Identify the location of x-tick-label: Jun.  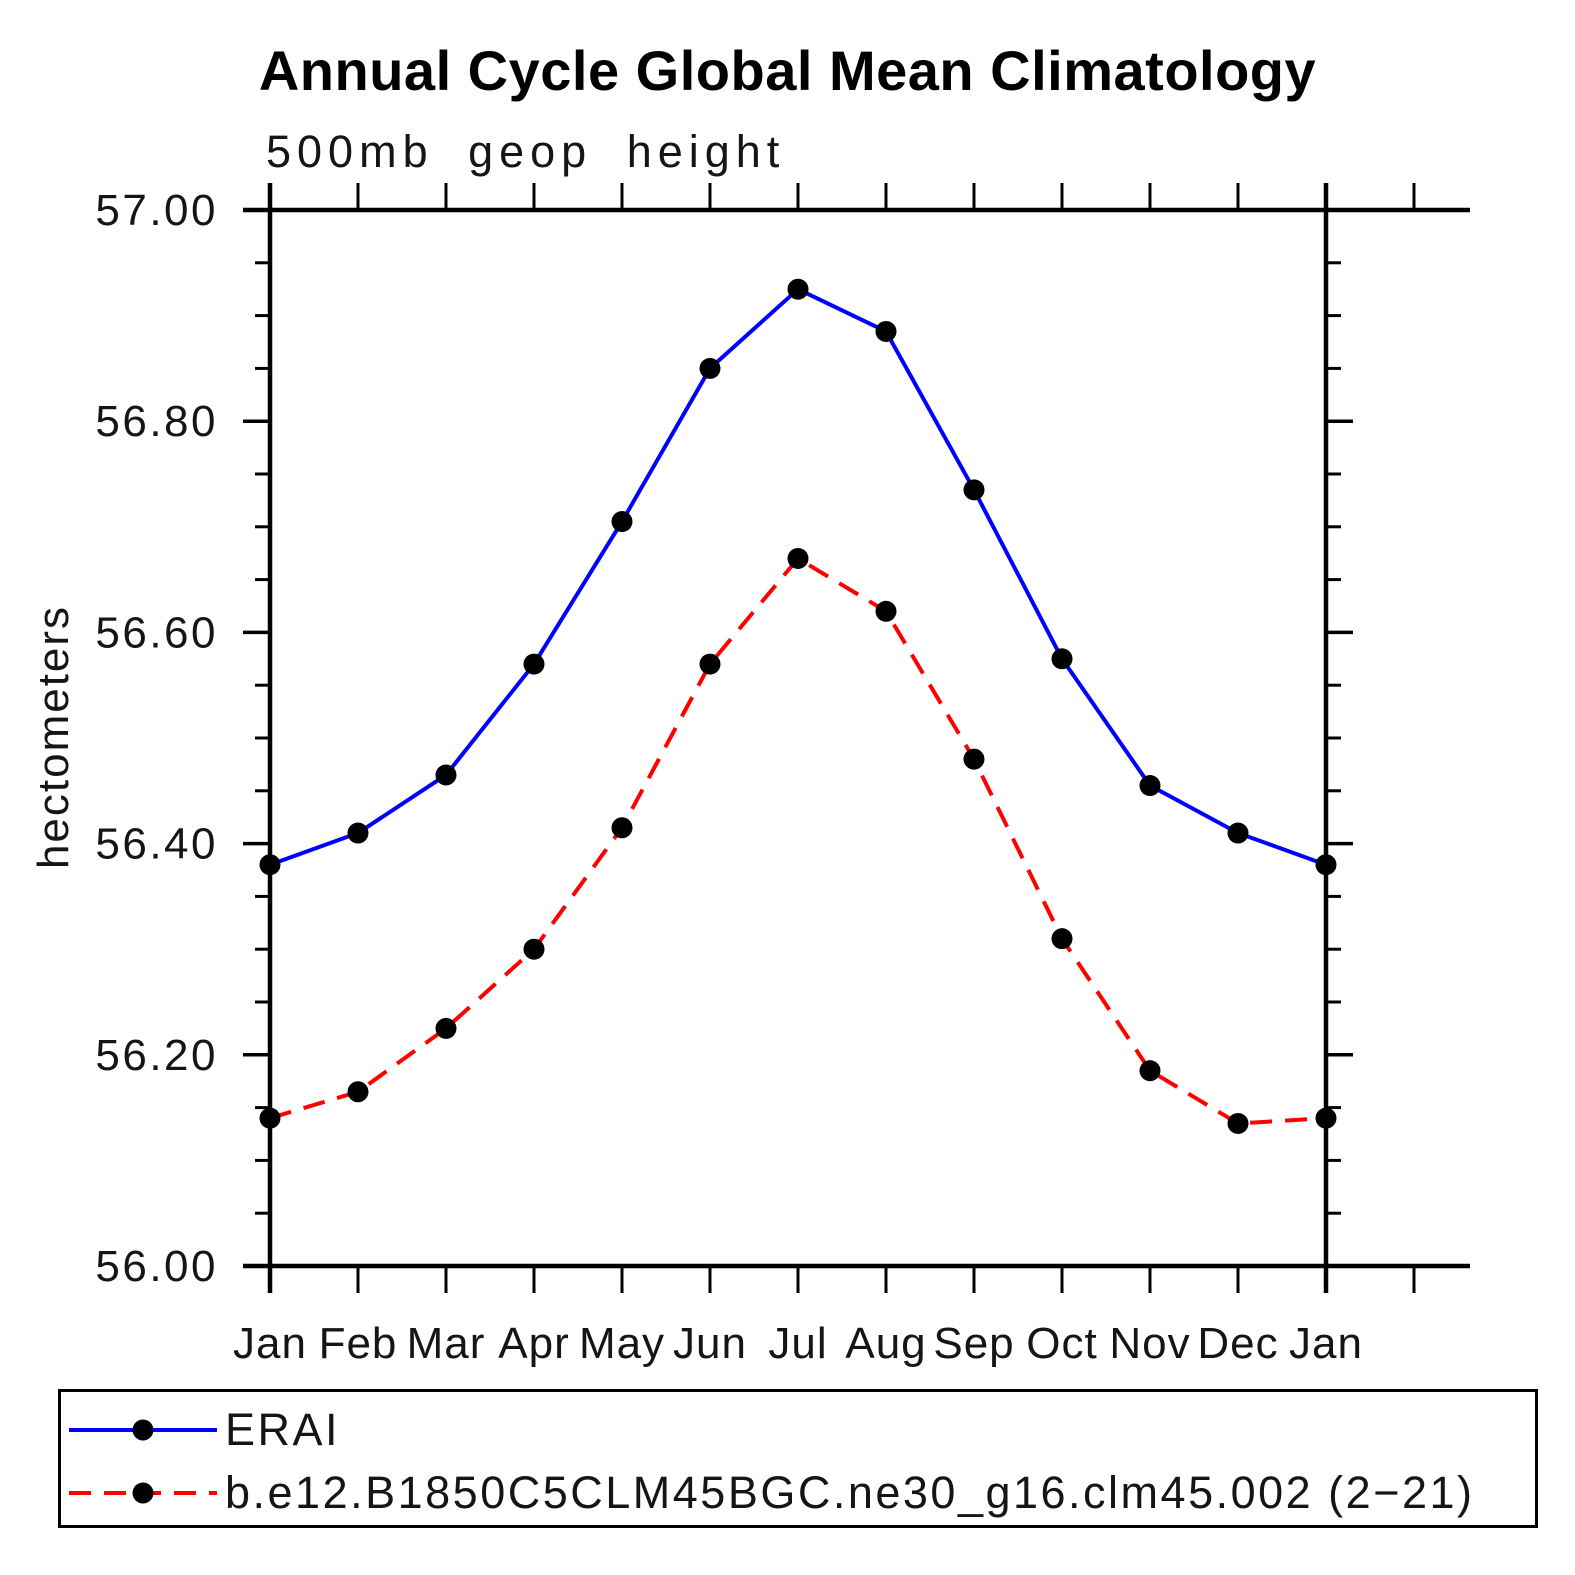
(710, 1343).